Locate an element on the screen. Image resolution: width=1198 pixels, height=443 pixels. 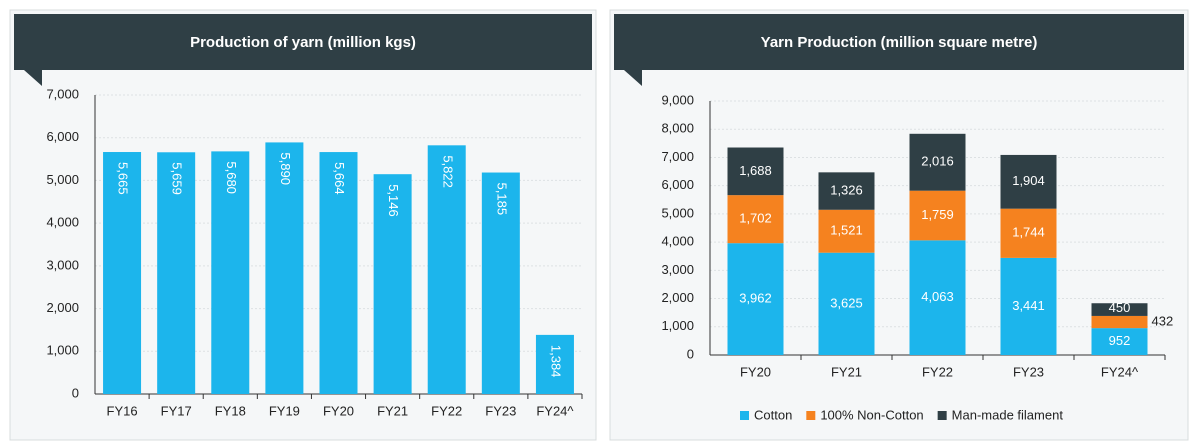
chart-title: Yarn Production (million square metre) is located at coordinates (899, 42).